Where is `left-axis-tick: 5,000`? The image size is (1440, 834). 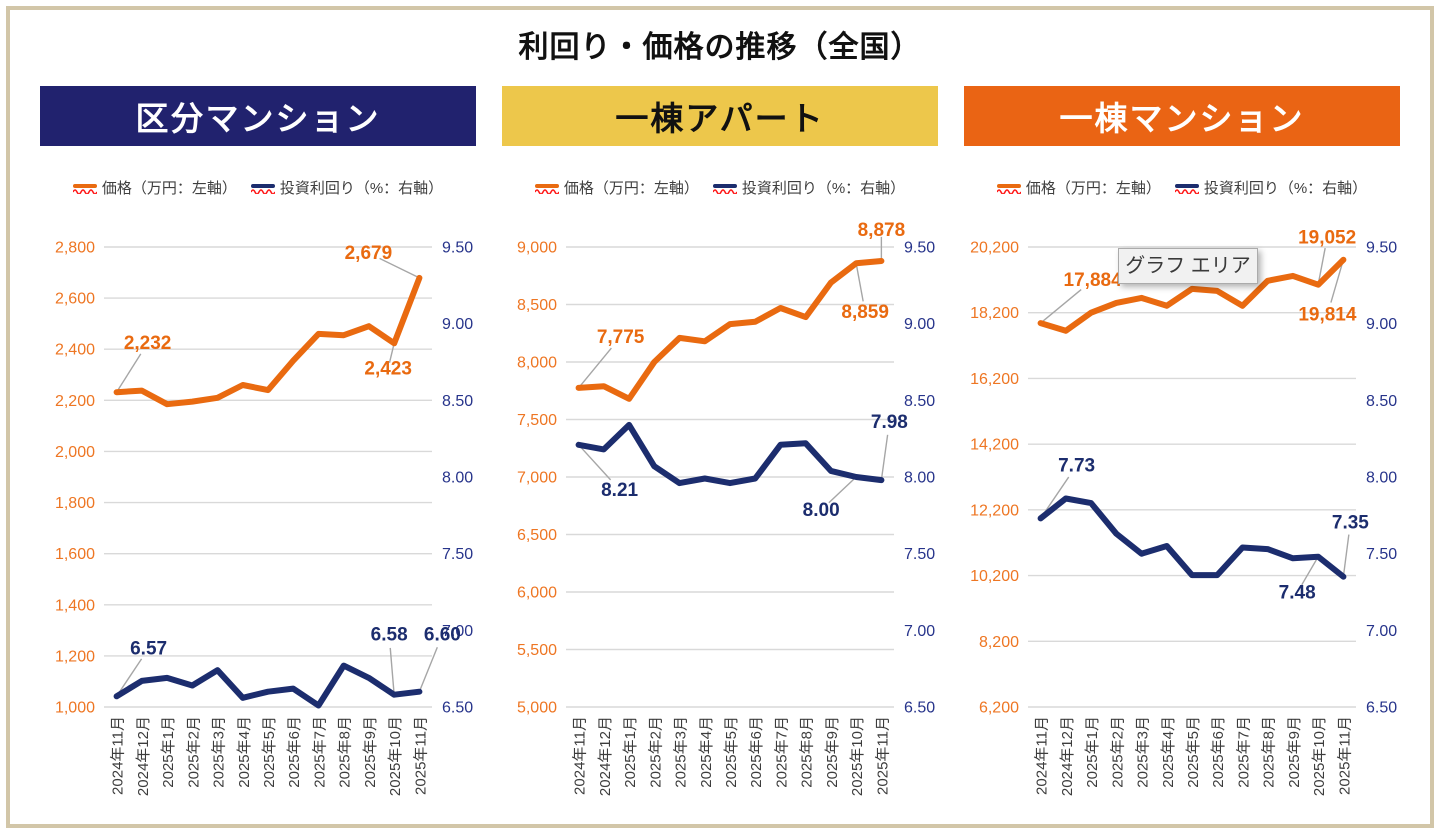 left-axis-tick: 5,000 is located at coordinates (537, 708).